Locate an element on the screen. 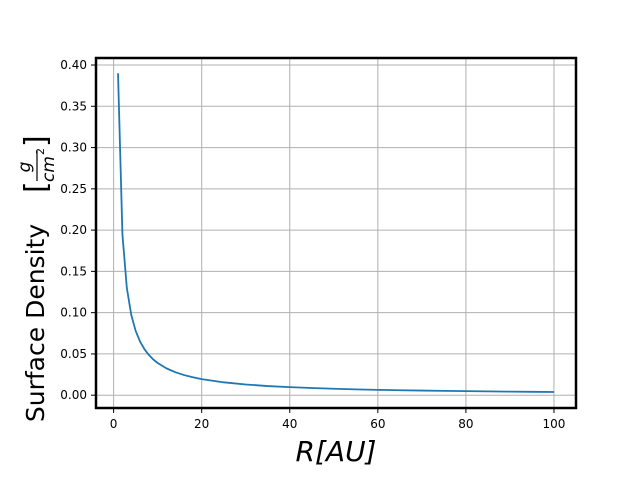 The height and width of the screenshot is (480, 640). y-tick-label: 0.35 is located at coordinates (73, 106).